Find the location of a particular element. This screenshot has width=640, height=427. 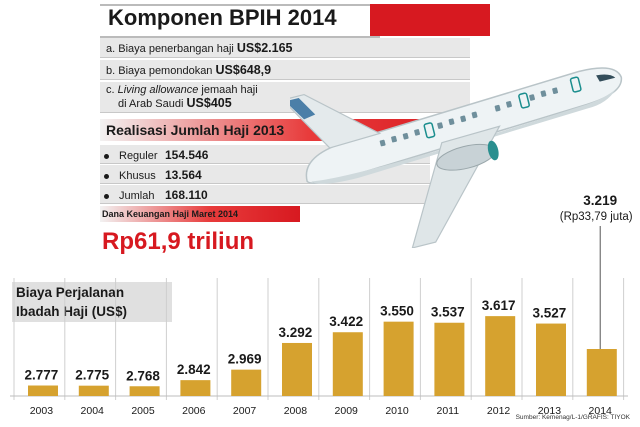

value-label-2007: 2.969 is located at coordinates (245, 359).